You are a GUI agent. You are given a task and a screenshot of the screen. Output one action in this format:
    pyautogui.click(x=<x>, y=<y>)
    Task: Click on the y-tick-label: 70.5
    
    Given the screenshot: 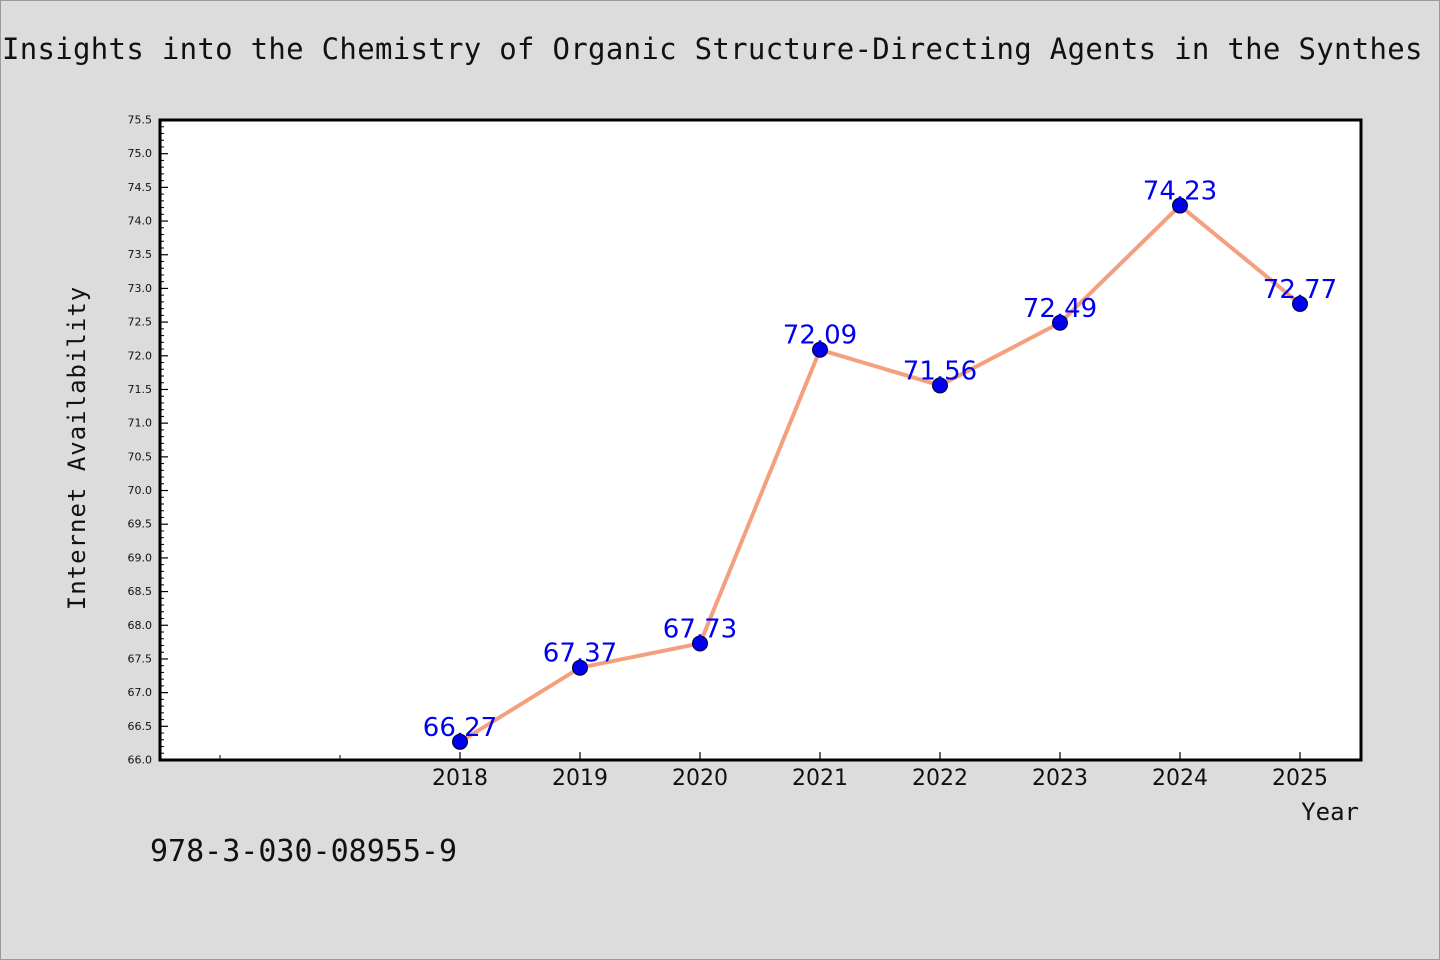 What is the action you would take?
    pyautogui.click(x=140, y=456)
    